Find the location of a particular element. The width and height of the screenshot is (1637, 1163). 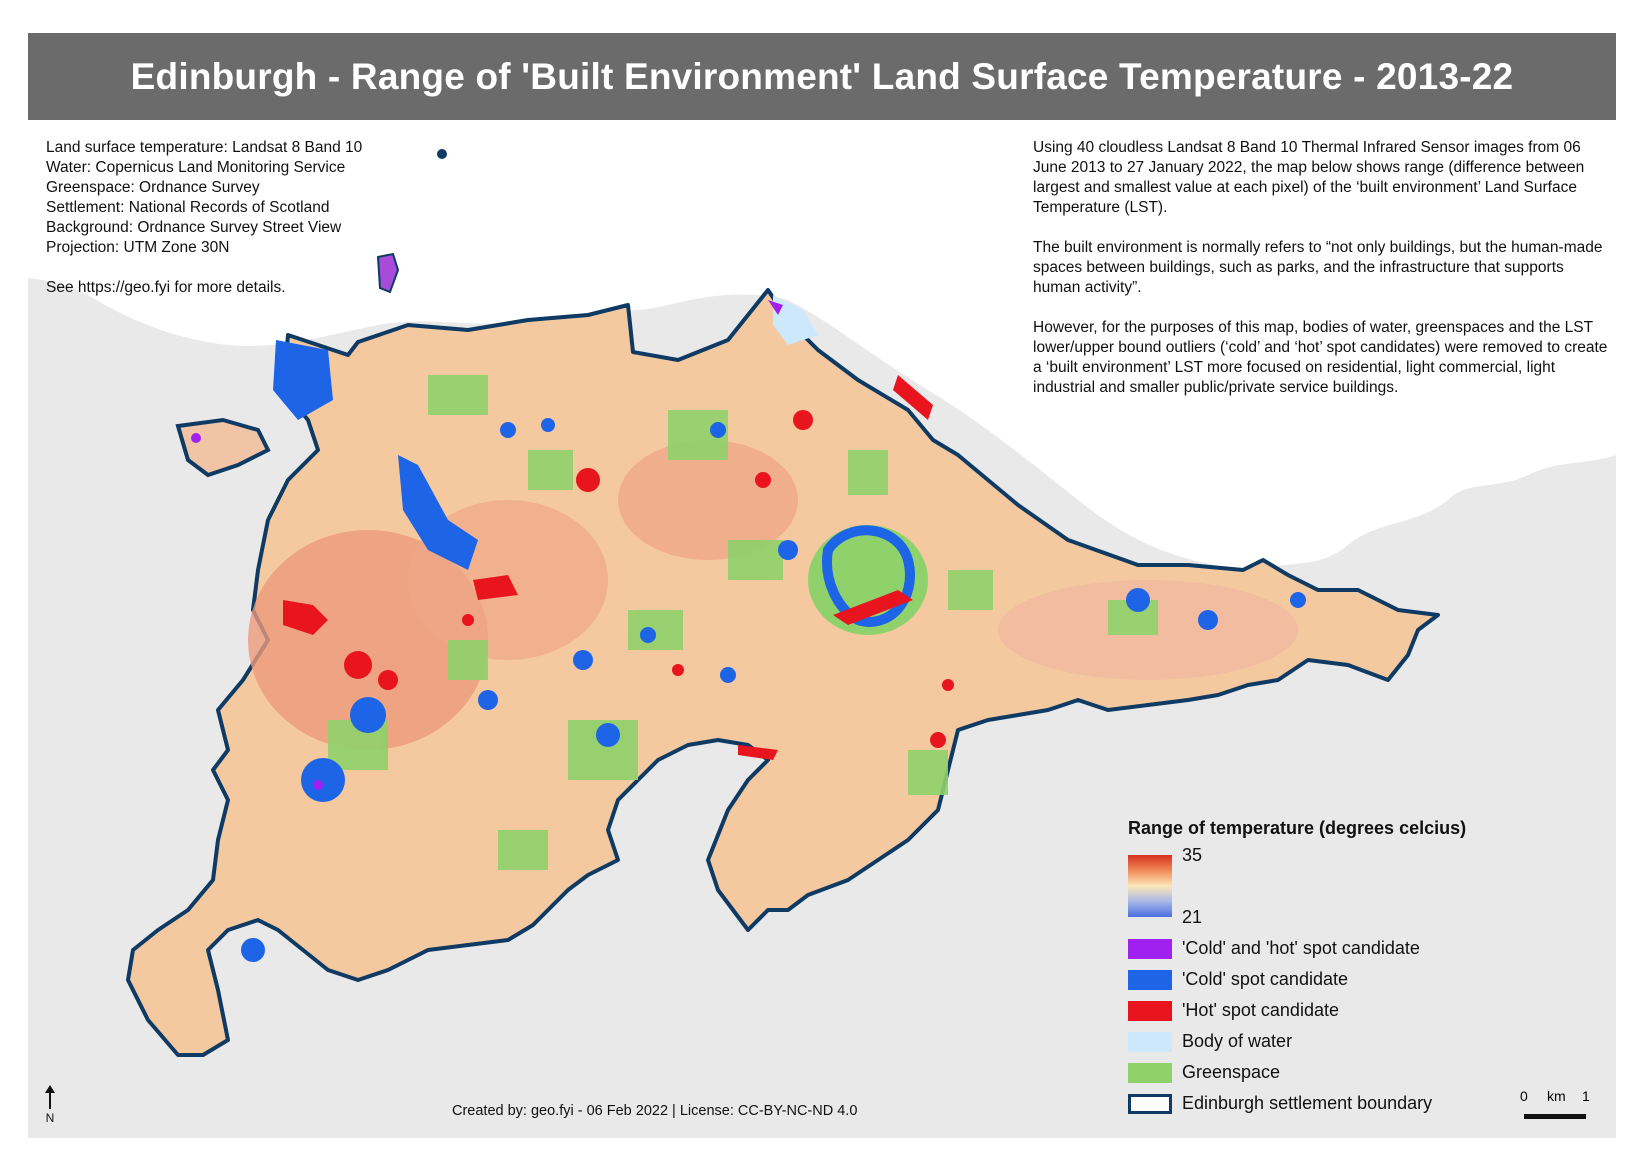

source-line: Greenspace: Ordnance Survey is located at coordinates (153, 187).